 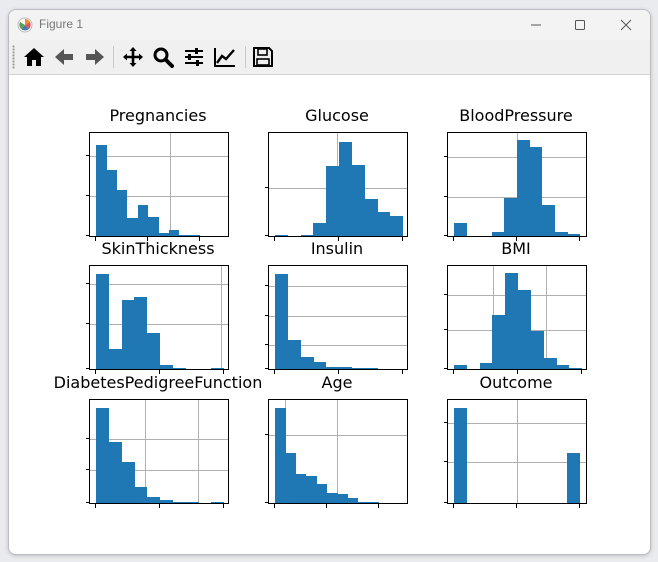 I want to click on back-button, so click(x=64, y=57).